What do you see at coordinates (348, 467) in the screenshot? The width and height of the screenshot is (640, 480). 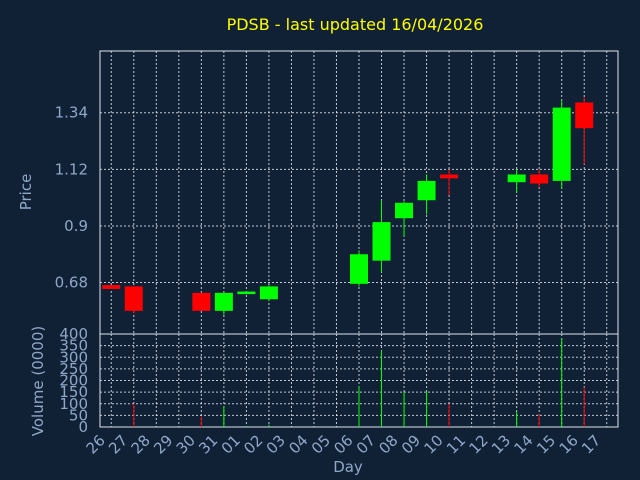 I see `day-axis-title: Day` at bounding box center [348, 467].